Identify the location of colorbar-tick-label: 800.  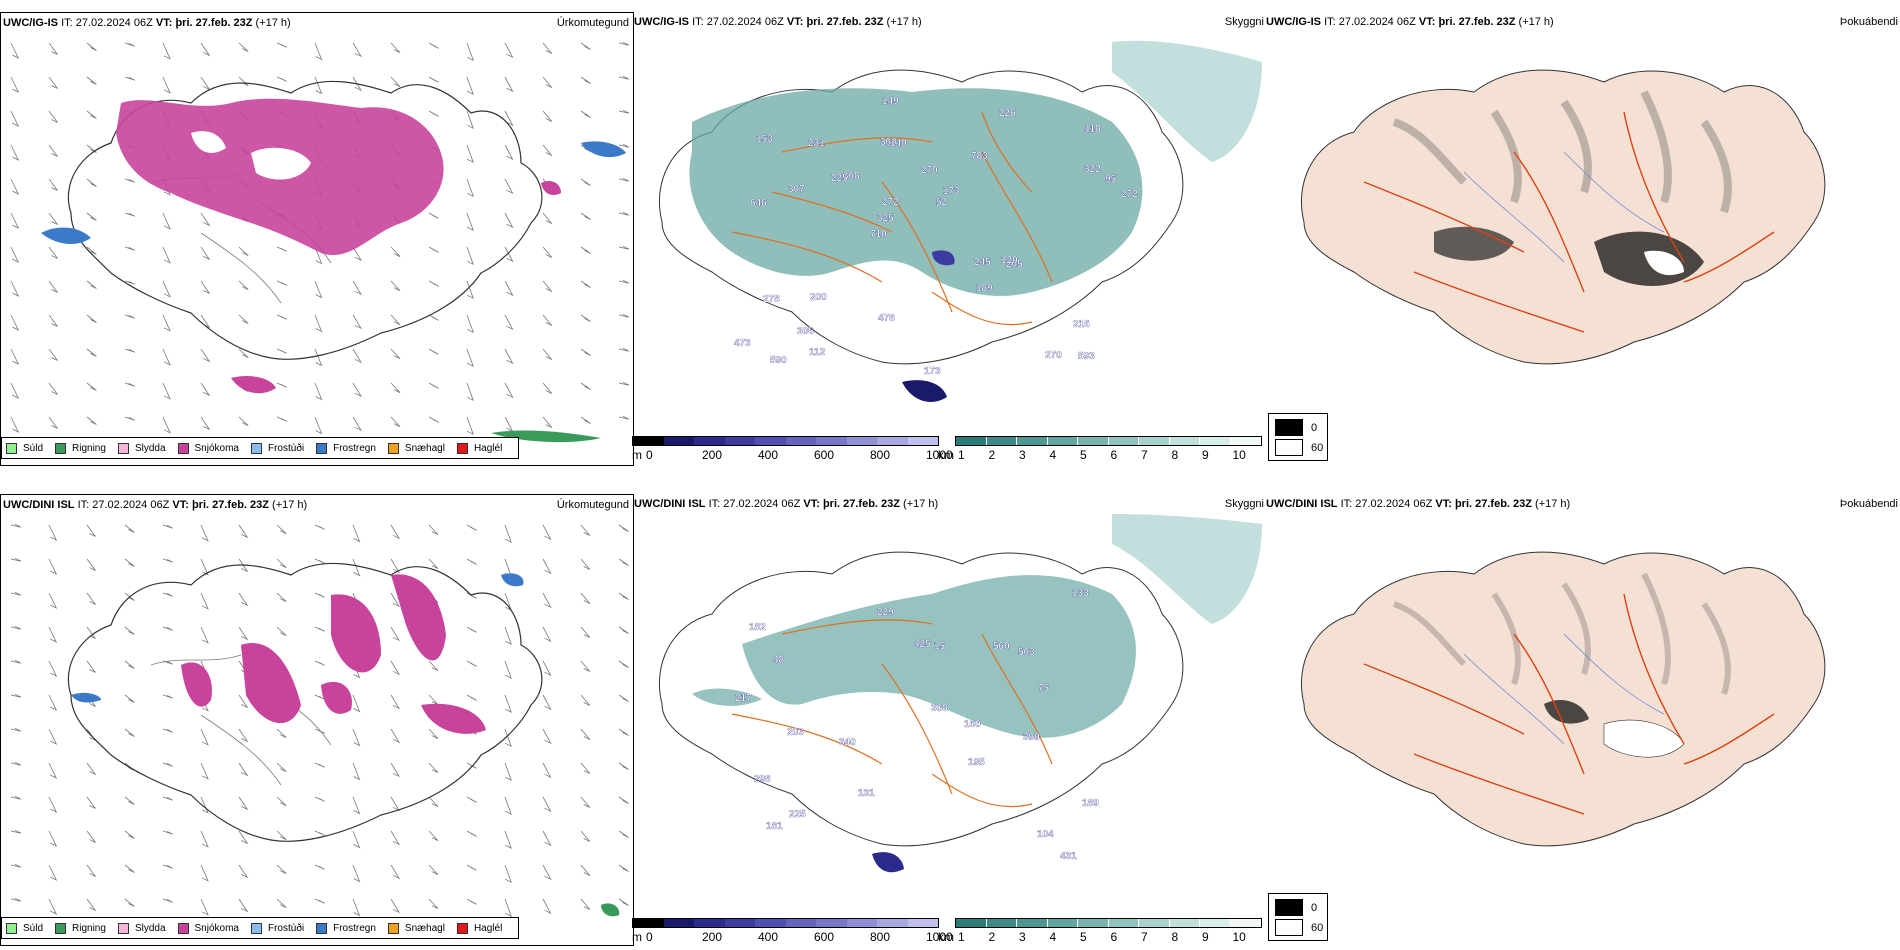
(880, 455).